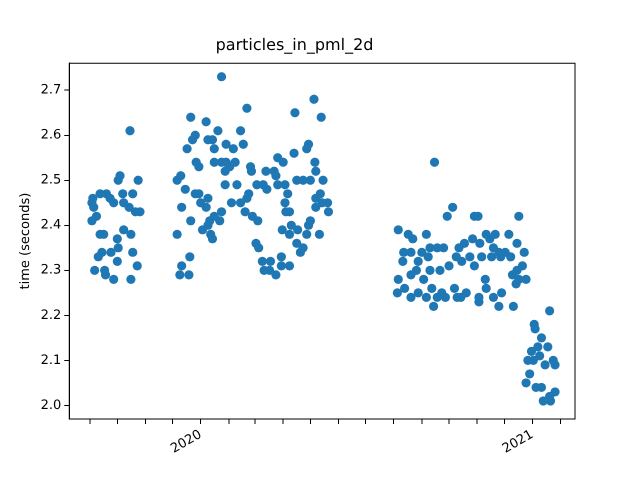 This screenshot has width=640, height=480. Describe the element at coordinates (51, 225) in the screenshot. I see `y-tick-label: 2.4` at that location.